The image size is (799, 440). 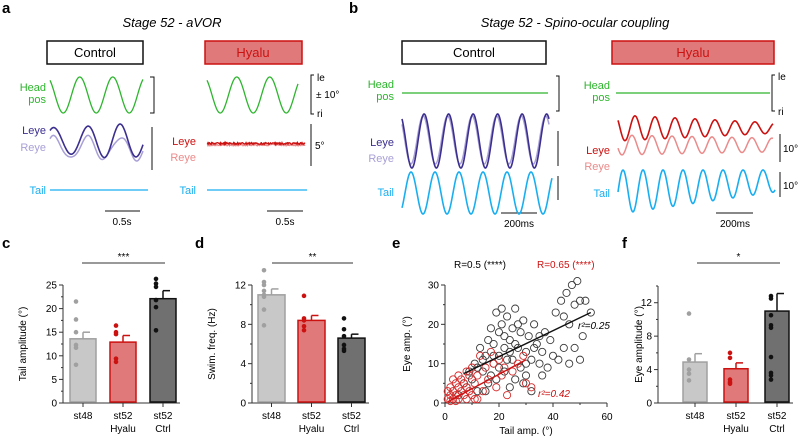 What do you see at coordinates (253, 52) in the screenshot?
I see `hyalu-box` at bounding box center [253, 52].